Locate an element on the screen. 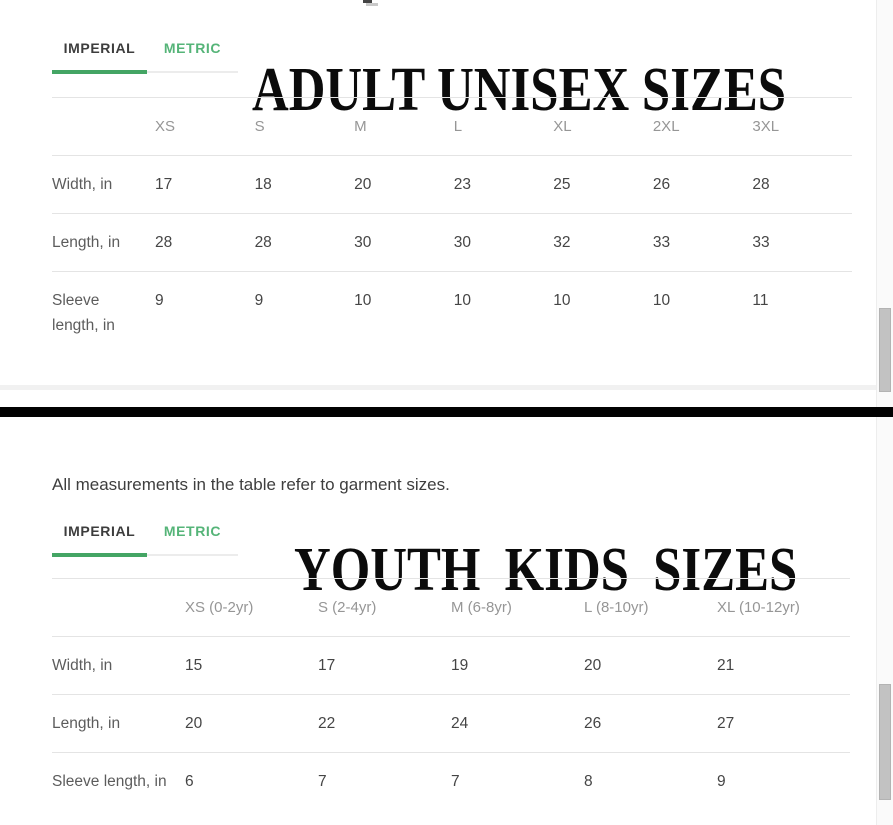 The height and width of the screenshot is (825, 893). adult-tab-imperial: IMPERIAL is located at coordinates (99, 50).